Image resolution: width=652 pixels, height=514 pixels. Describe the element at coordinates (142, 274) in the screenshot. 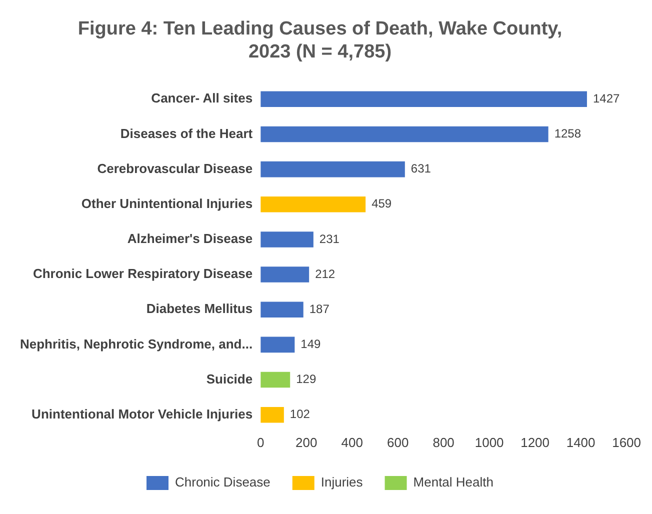

I see `y-tick-label: Chronic Lower Respiratory Disease` at that location.